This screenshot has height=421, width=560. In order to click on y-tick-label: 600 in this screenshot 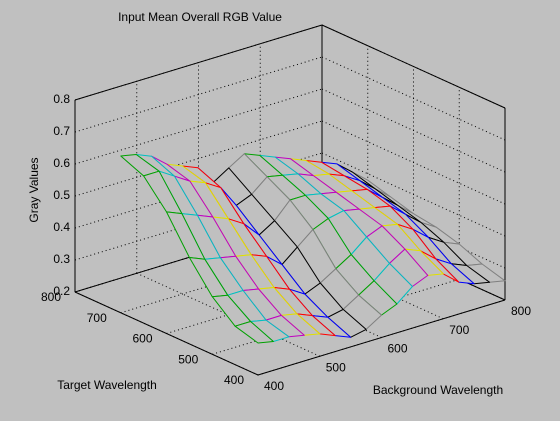, I will do `click(142, 339)`.